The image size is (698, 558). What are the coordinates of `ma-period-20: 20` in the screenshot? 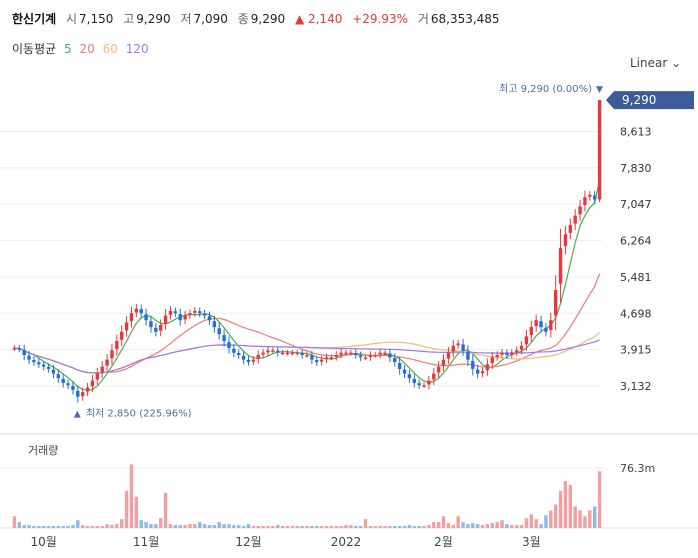 It's located at (87, 49).